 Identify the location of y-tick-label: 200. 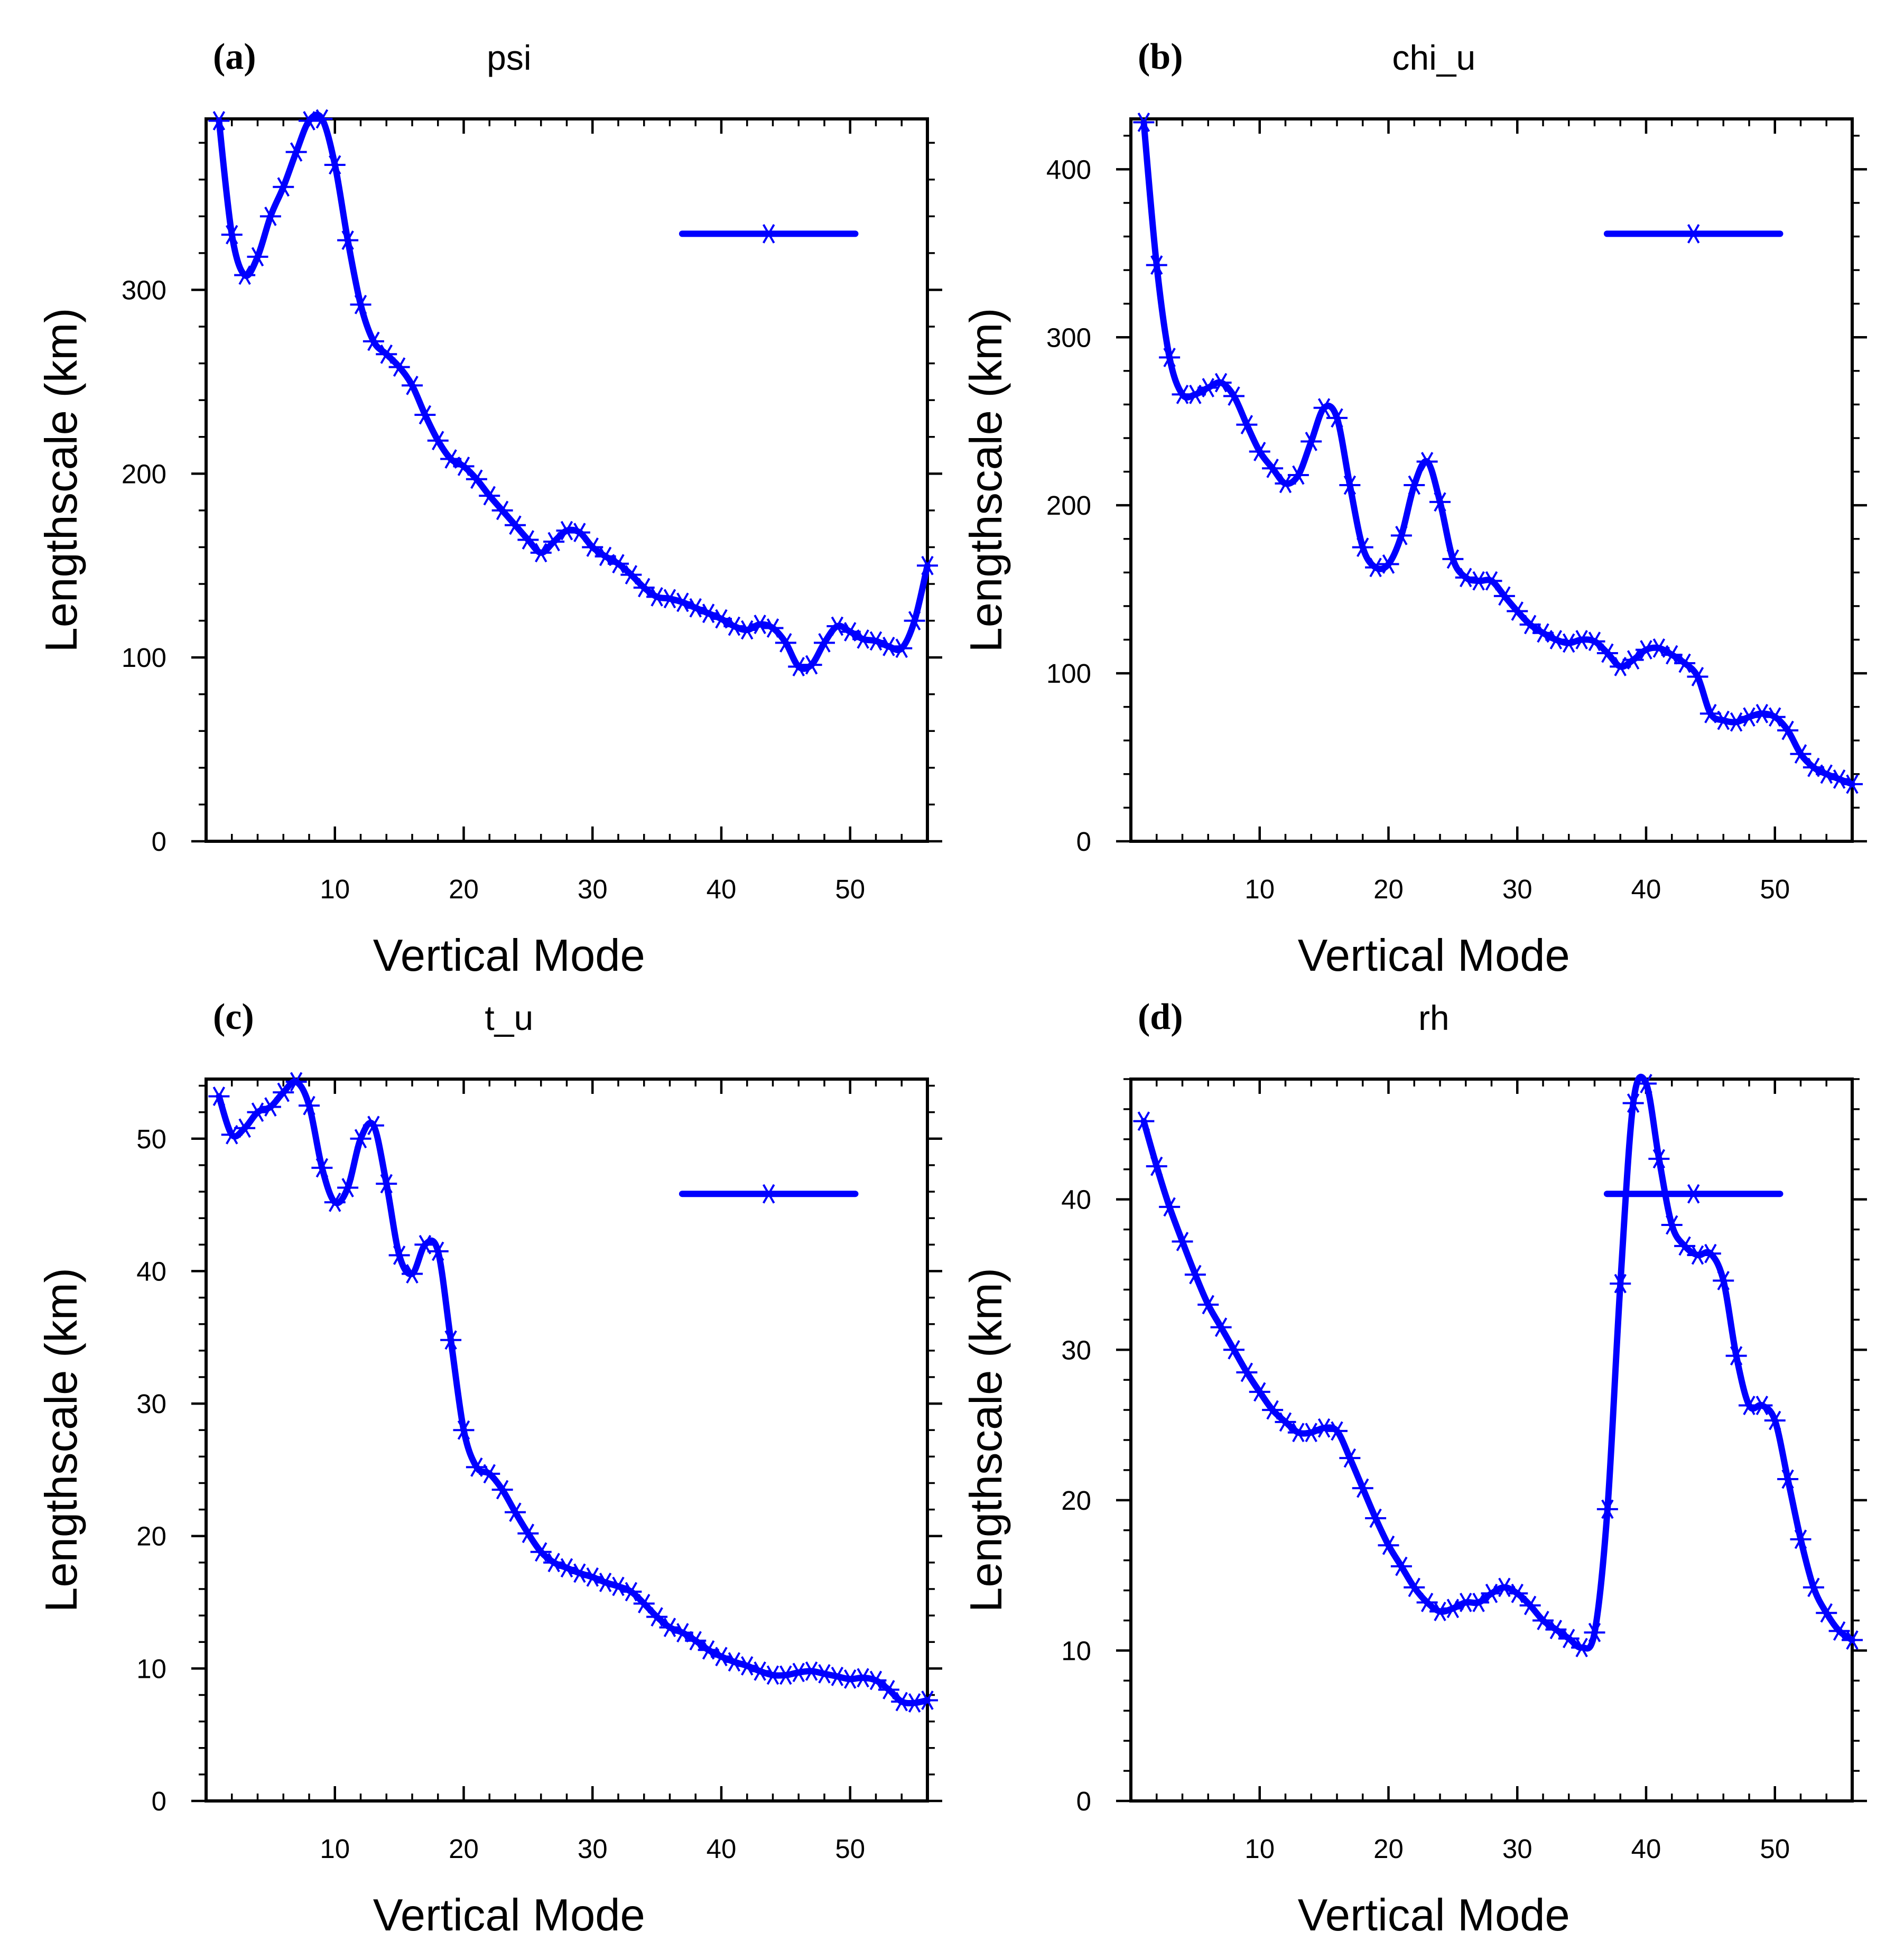
(144, 474).